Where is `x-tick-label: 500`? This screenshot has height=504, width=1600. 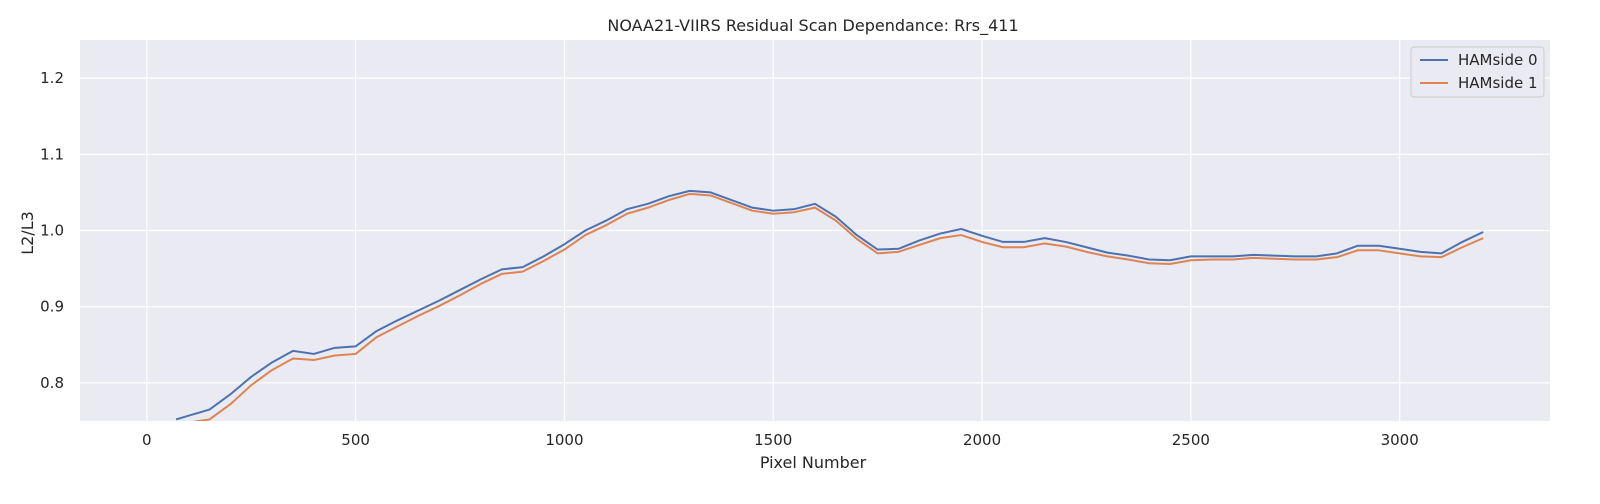
x-tick-label: 500 is located at coordinates (355, 440).